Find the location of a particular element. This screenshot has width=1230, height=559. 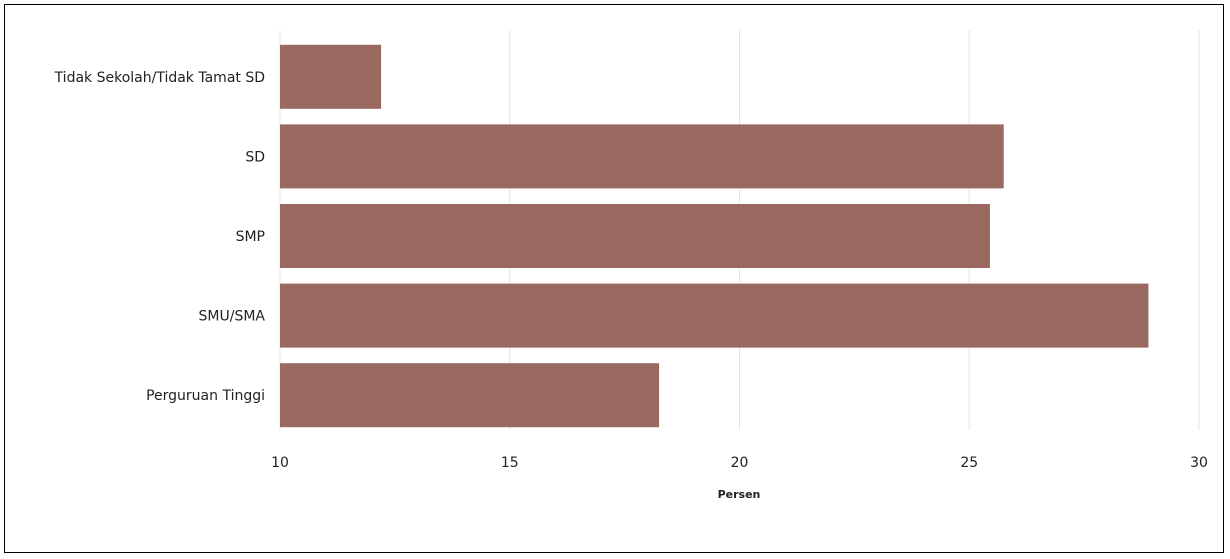

category-label: SMP is located at coordinates (250, 237).